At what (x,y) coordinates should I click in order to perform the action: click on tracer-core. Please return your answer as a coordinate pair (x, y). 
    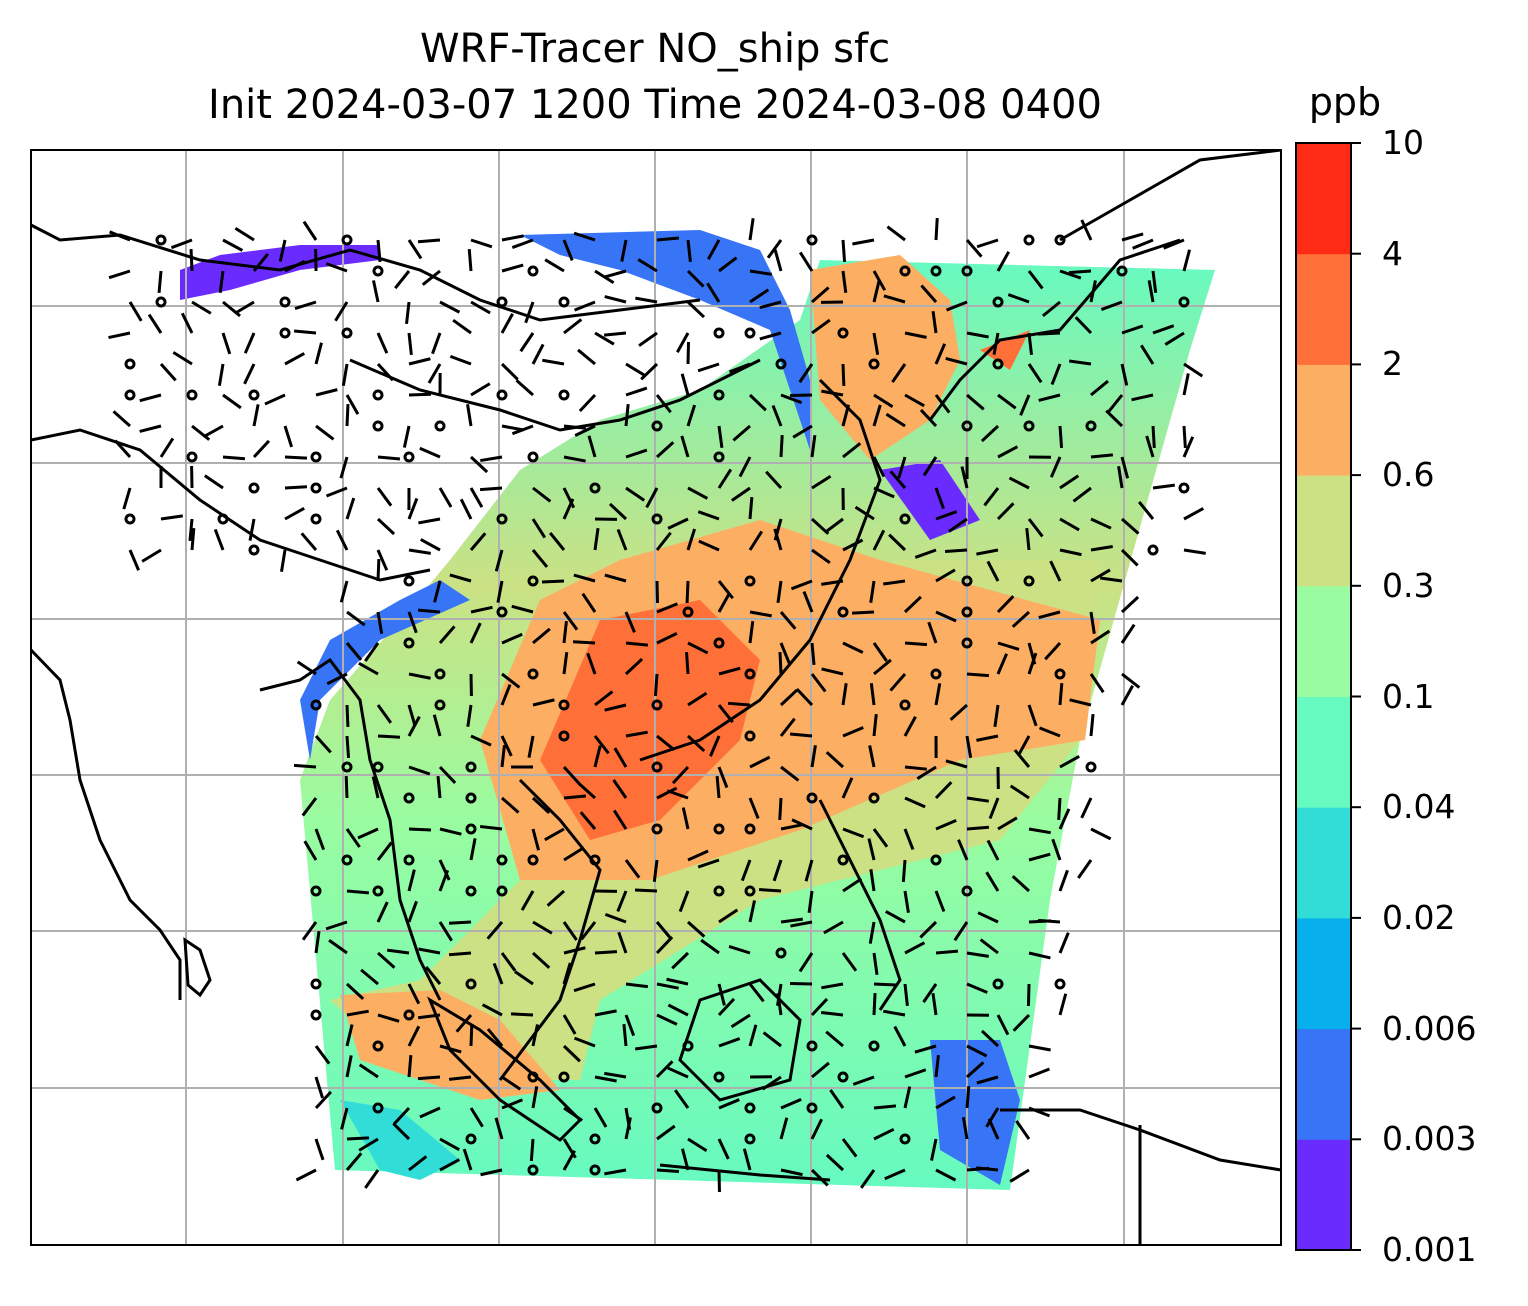
    Looking at the image, I should click on (650, 720).